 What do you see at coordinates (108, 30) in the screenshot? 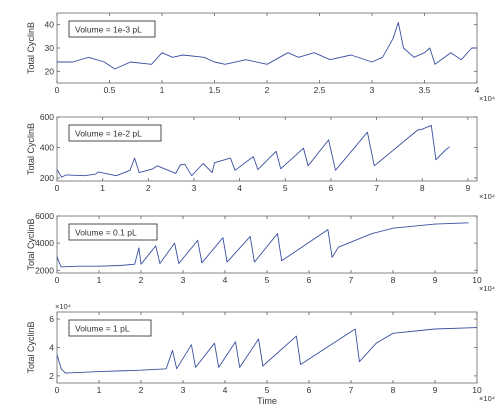
I see `volume-annotation-text: Volume = 1e-3 pL` at bounding box center [108, 30].